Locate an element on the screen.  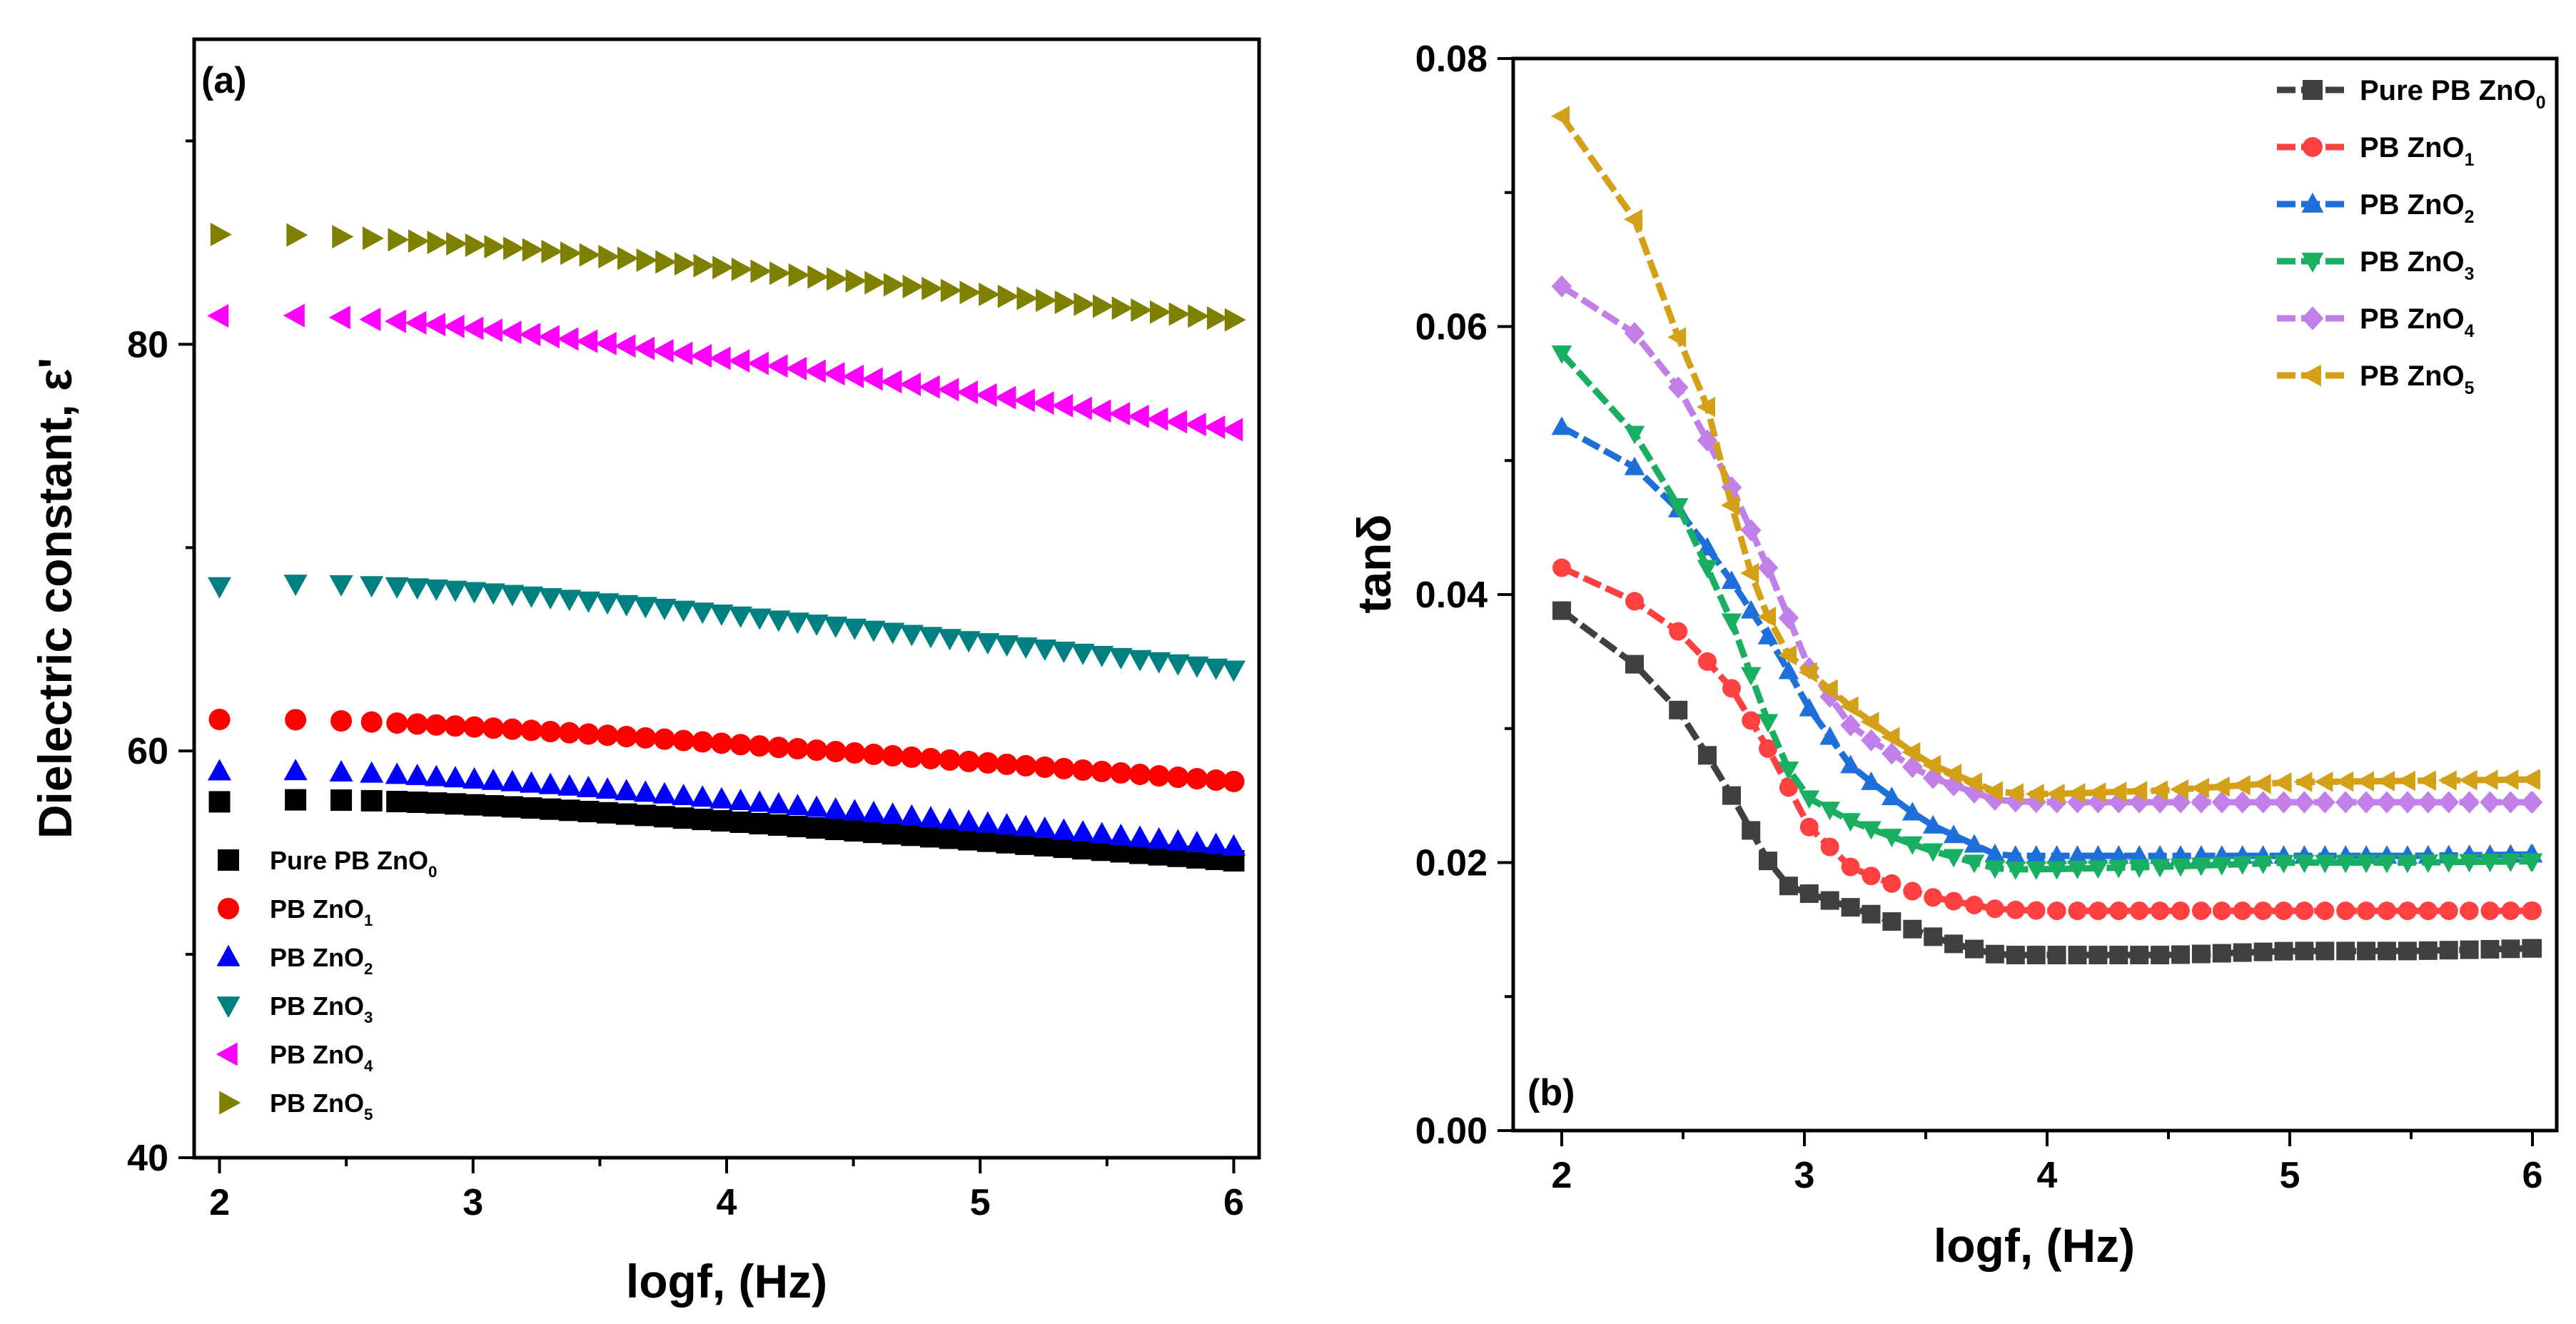
legend-label-a-3: PB ZnO3 is located at coordinates (321, 1009).